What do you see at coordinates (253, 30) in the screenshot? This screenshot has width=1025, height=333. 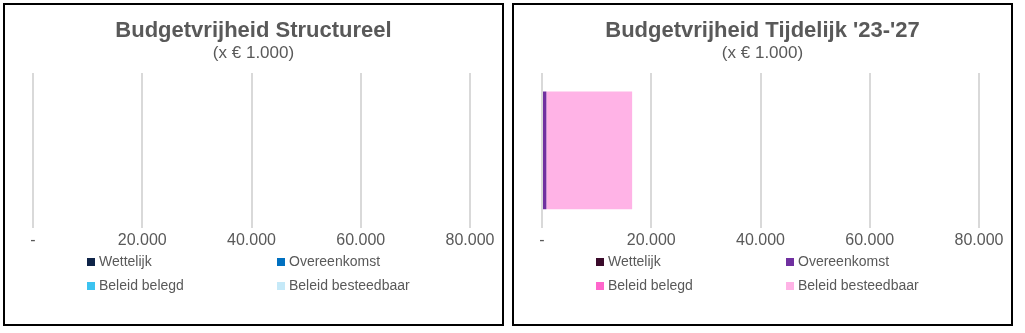 I see `chart-title: Budgetvrijheid Structureel` at bounding box center [253, 30].